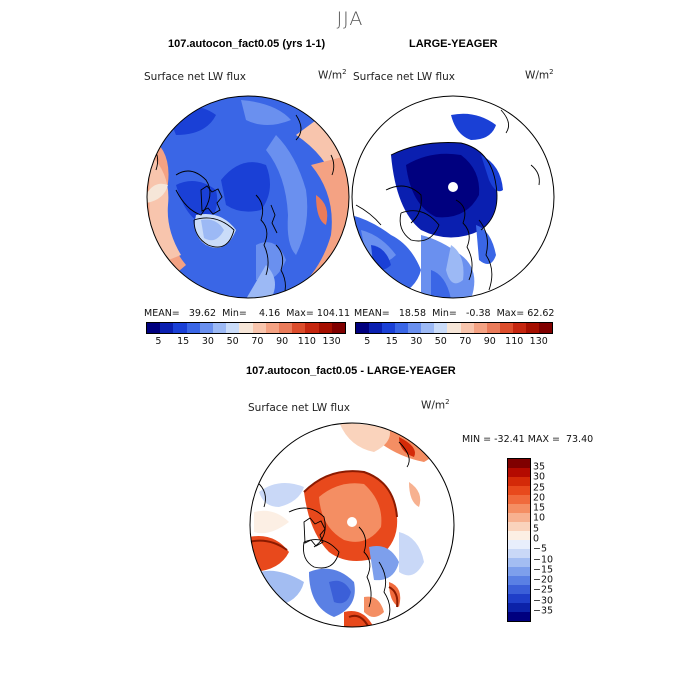 The width and height of the screenshot is (700, 700). What do you see at coordinates (553, 539) in the screenshot?
I see `diff-colorbar-ticks: 35 30 25 20 15 10 5 0 −5 −10 −15 −20 −25 −30 −35` at bounding box center [553, 539].